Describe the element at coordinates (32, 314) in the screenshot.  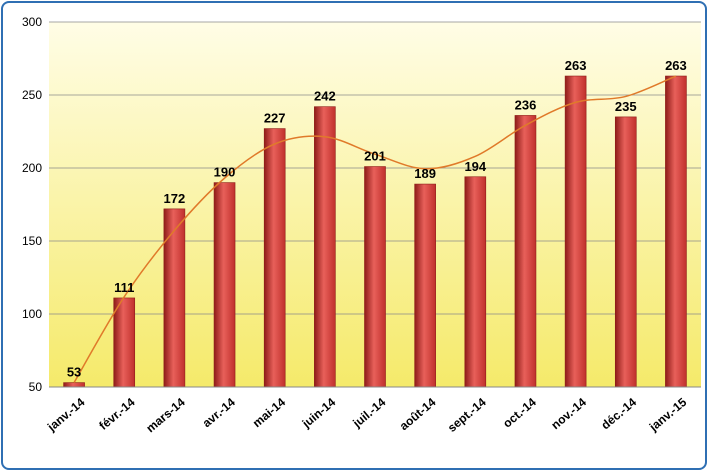
I see `y-tick-label: 100` at that location.